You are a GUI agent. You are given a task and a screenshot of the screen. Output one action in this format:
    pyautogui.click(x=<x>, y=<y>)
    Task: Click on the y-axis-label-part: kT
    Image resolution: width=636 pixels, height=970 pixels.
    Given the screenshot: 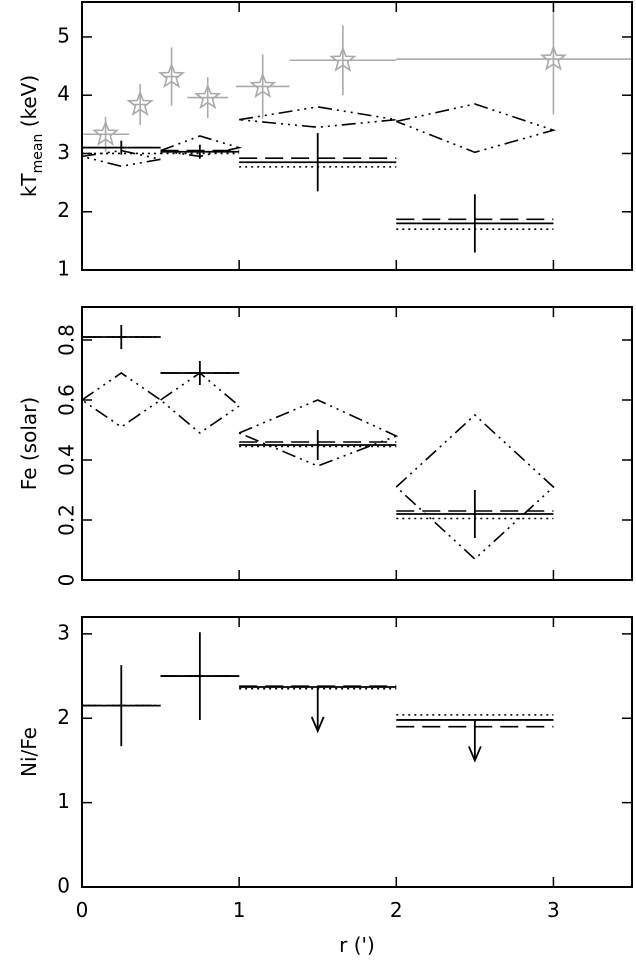 What is the action you would take?
    pyautogui.click(x=29, y=185)
    